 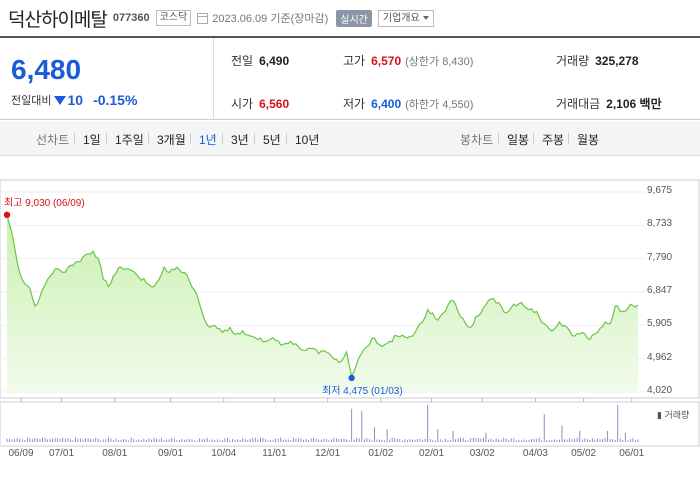 I want to click on x-axis-tick-label: 01/02, so click(x=381, y=453).